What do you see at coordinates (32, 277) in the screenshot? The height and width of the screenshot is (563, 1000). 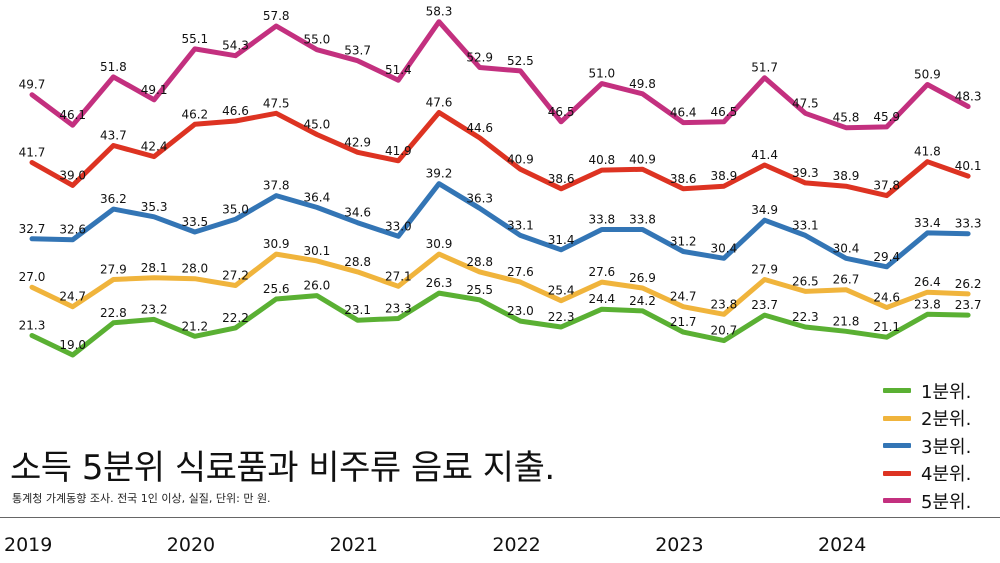 I see `data-label: 27.0` at bounding box center [32, 277].